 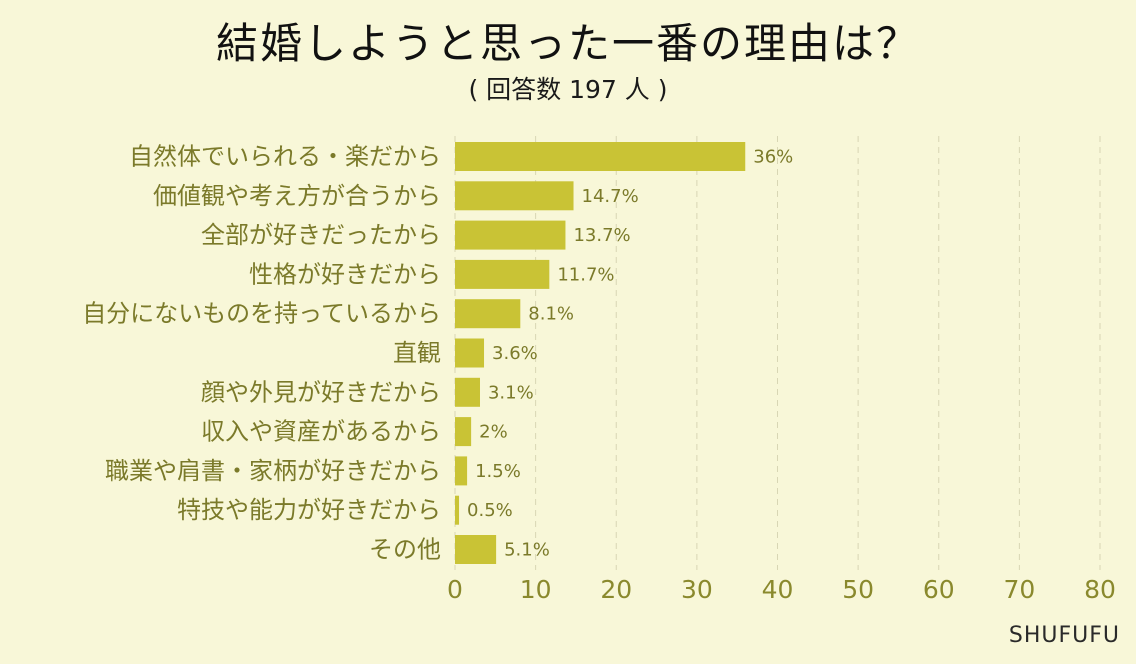 What do you see at coordinates (778, 589) in the screenshot?
I see `x-tick-label: 40` at bounding box center [778, 589].